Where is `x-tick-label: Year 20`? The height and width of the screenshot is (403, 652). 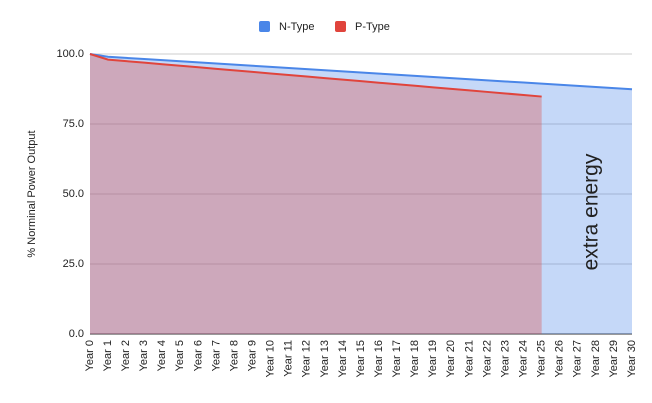 x-tick-label: Year 20 is located at coordinates (451, 359).